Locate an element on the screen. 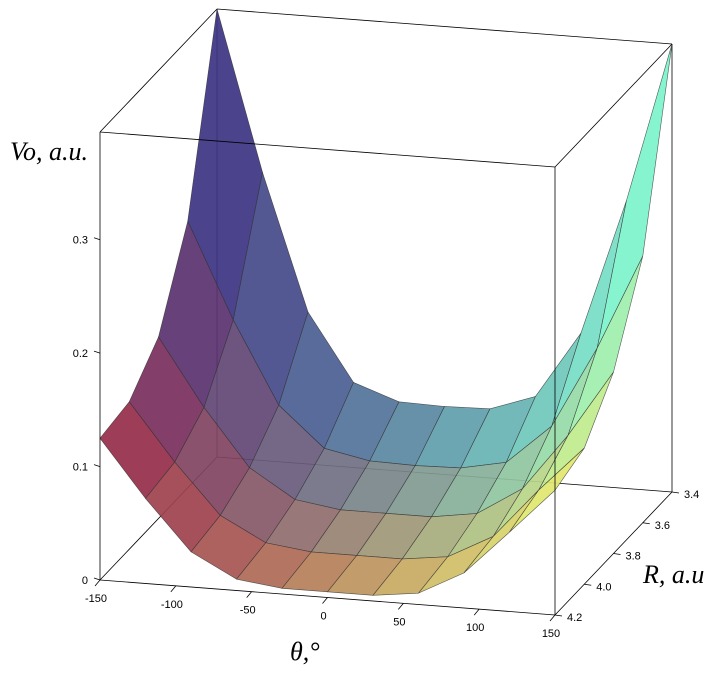  z-axis-title: Vo, a.u. is located at coordinates (49, 151).